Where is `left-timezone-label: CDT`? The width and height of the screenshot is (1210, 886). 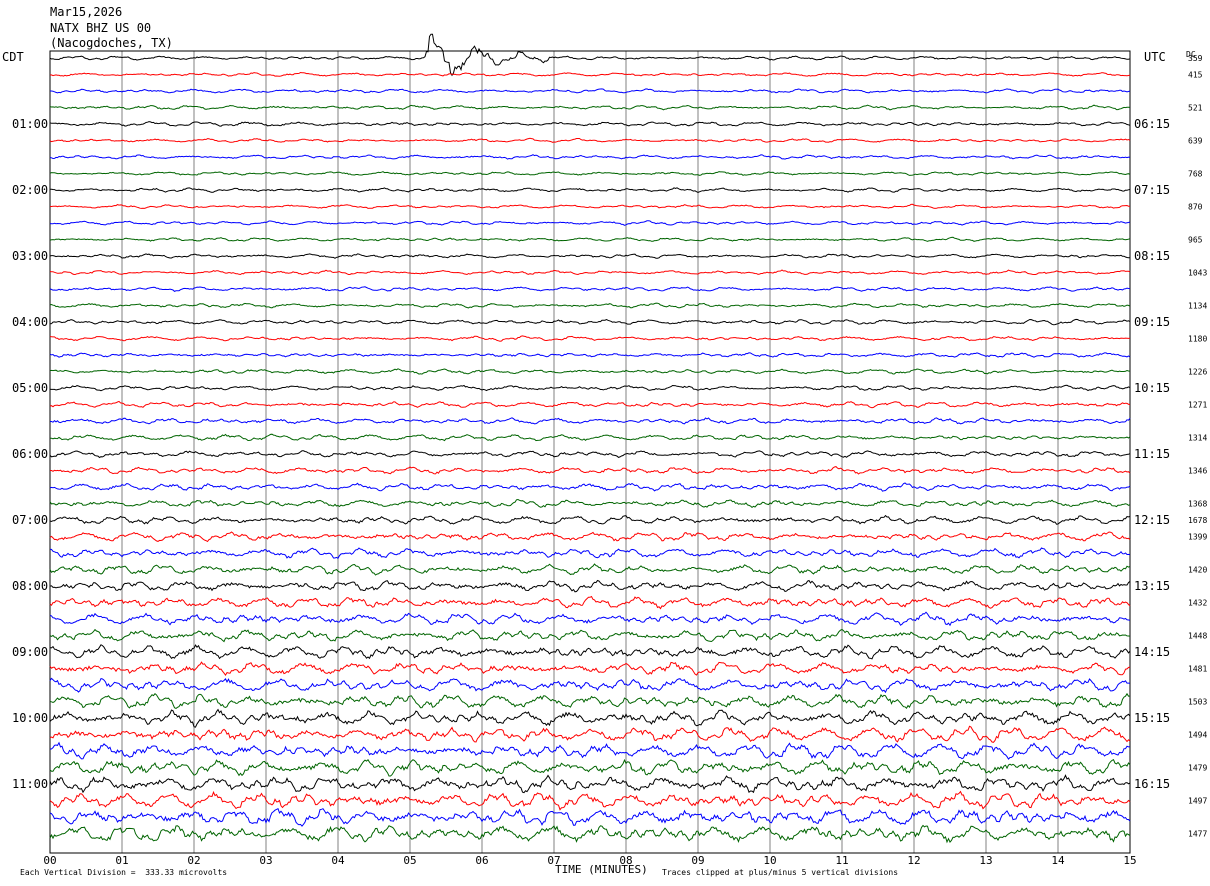
left-timezone-label: CDT is located at coordinates (13, 57).